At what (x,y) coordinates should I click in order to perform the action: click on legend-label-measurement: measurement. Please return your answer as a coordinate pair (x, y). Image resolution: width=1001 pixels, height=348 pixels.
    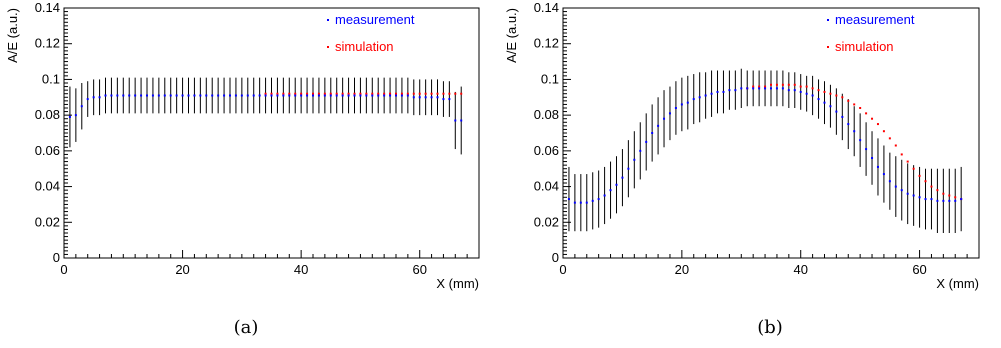
    Looking at the image, I should click on (375, 19).